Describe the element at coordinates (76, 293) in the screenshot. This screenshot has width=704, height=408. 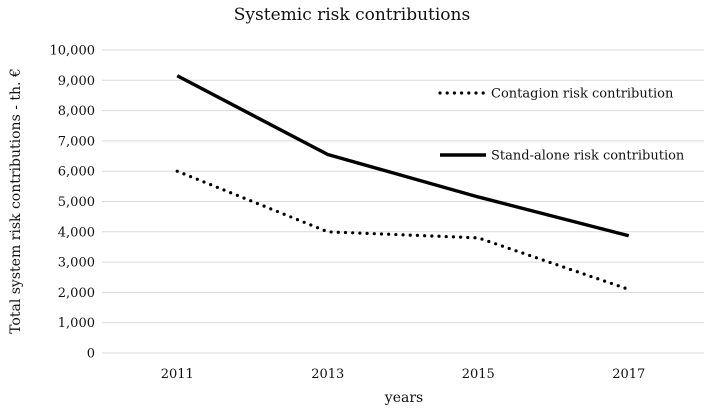
I see `y-tick-label: 2,000` at that location.